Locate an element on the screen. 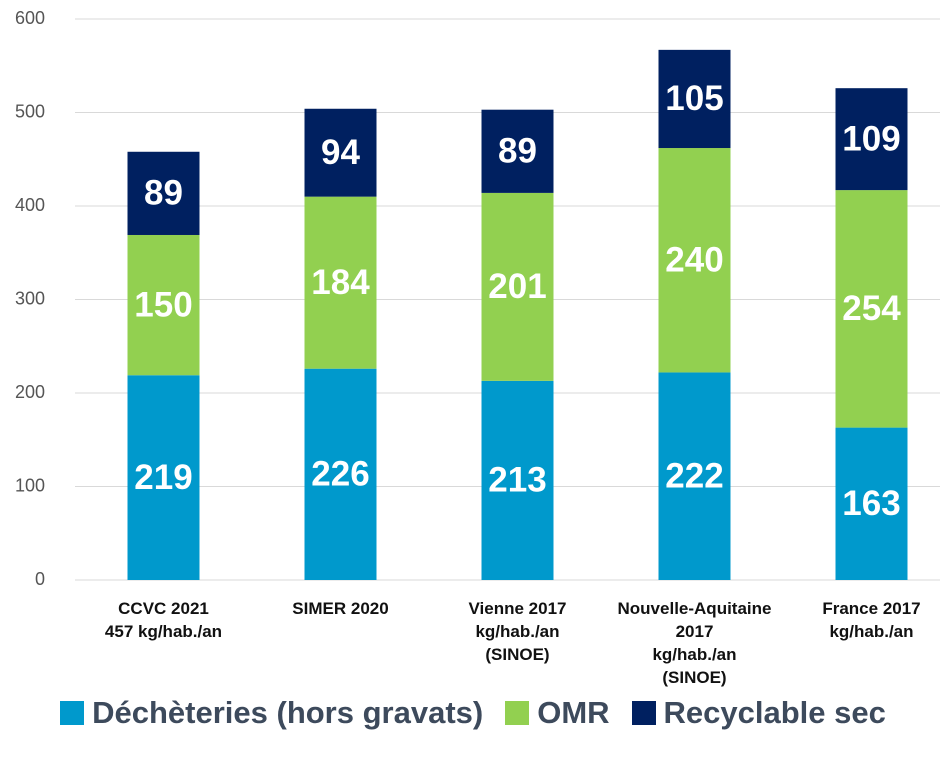  y-tick-label: 600 is located at coordinates (30, 18).